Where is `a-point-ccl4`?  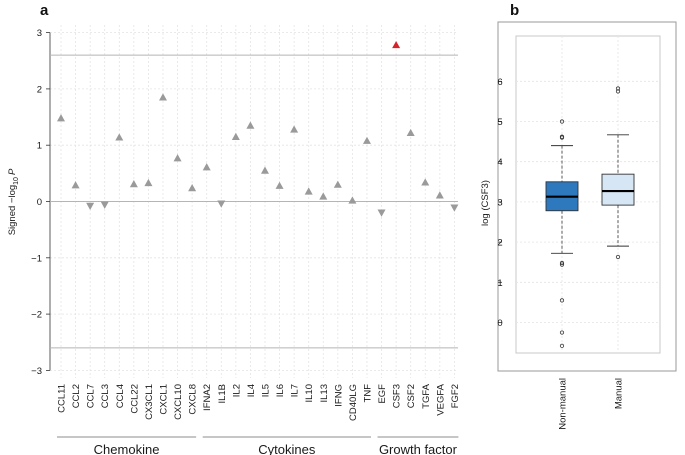
a-point-ccl4 is located at coordinates (119, 137).